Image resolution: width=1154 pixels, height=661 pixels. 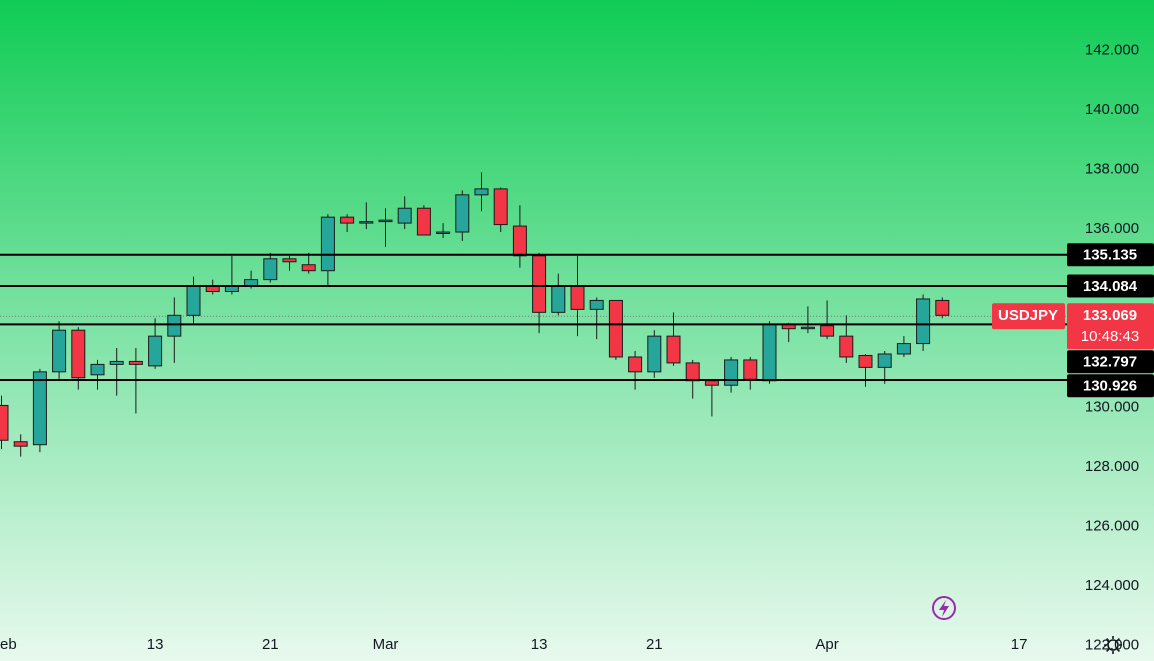 I want to click on level-label: 130.926, so click(x=1110, y=386).